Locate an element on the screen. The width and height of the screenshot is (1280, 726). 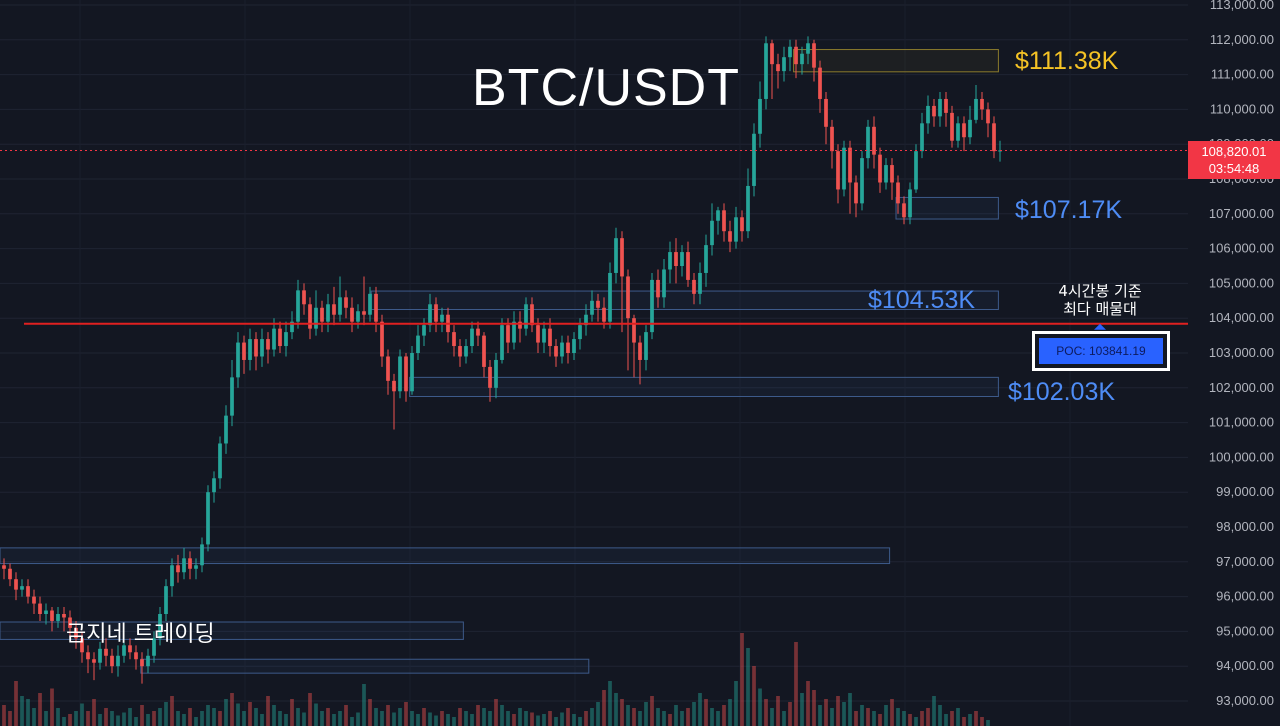
poc-annotation-line1: 4시간봉 기준 is located at coordinates (1100, 291).